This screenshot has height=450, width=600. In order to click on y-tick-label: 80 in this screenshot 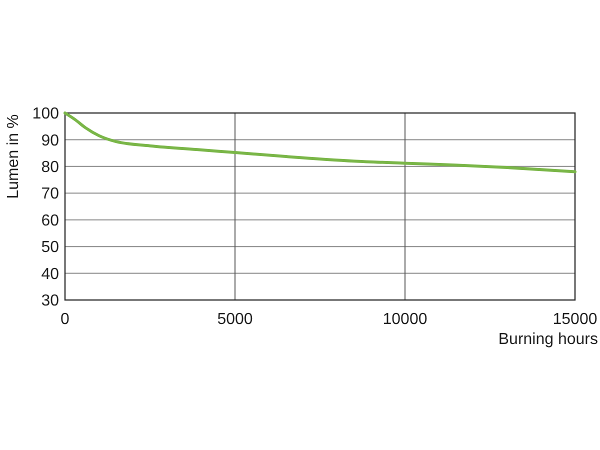, I will do `click(50, 167)`.